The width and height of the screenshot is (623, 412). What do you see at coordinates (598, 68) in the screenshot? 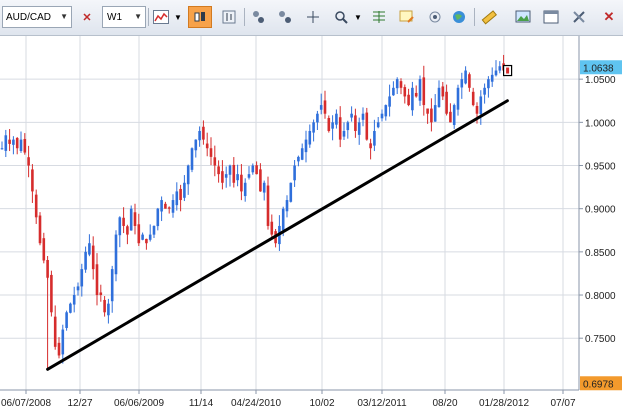
I see `current-price-label: 1.0638` at bounding box center [598, 68].